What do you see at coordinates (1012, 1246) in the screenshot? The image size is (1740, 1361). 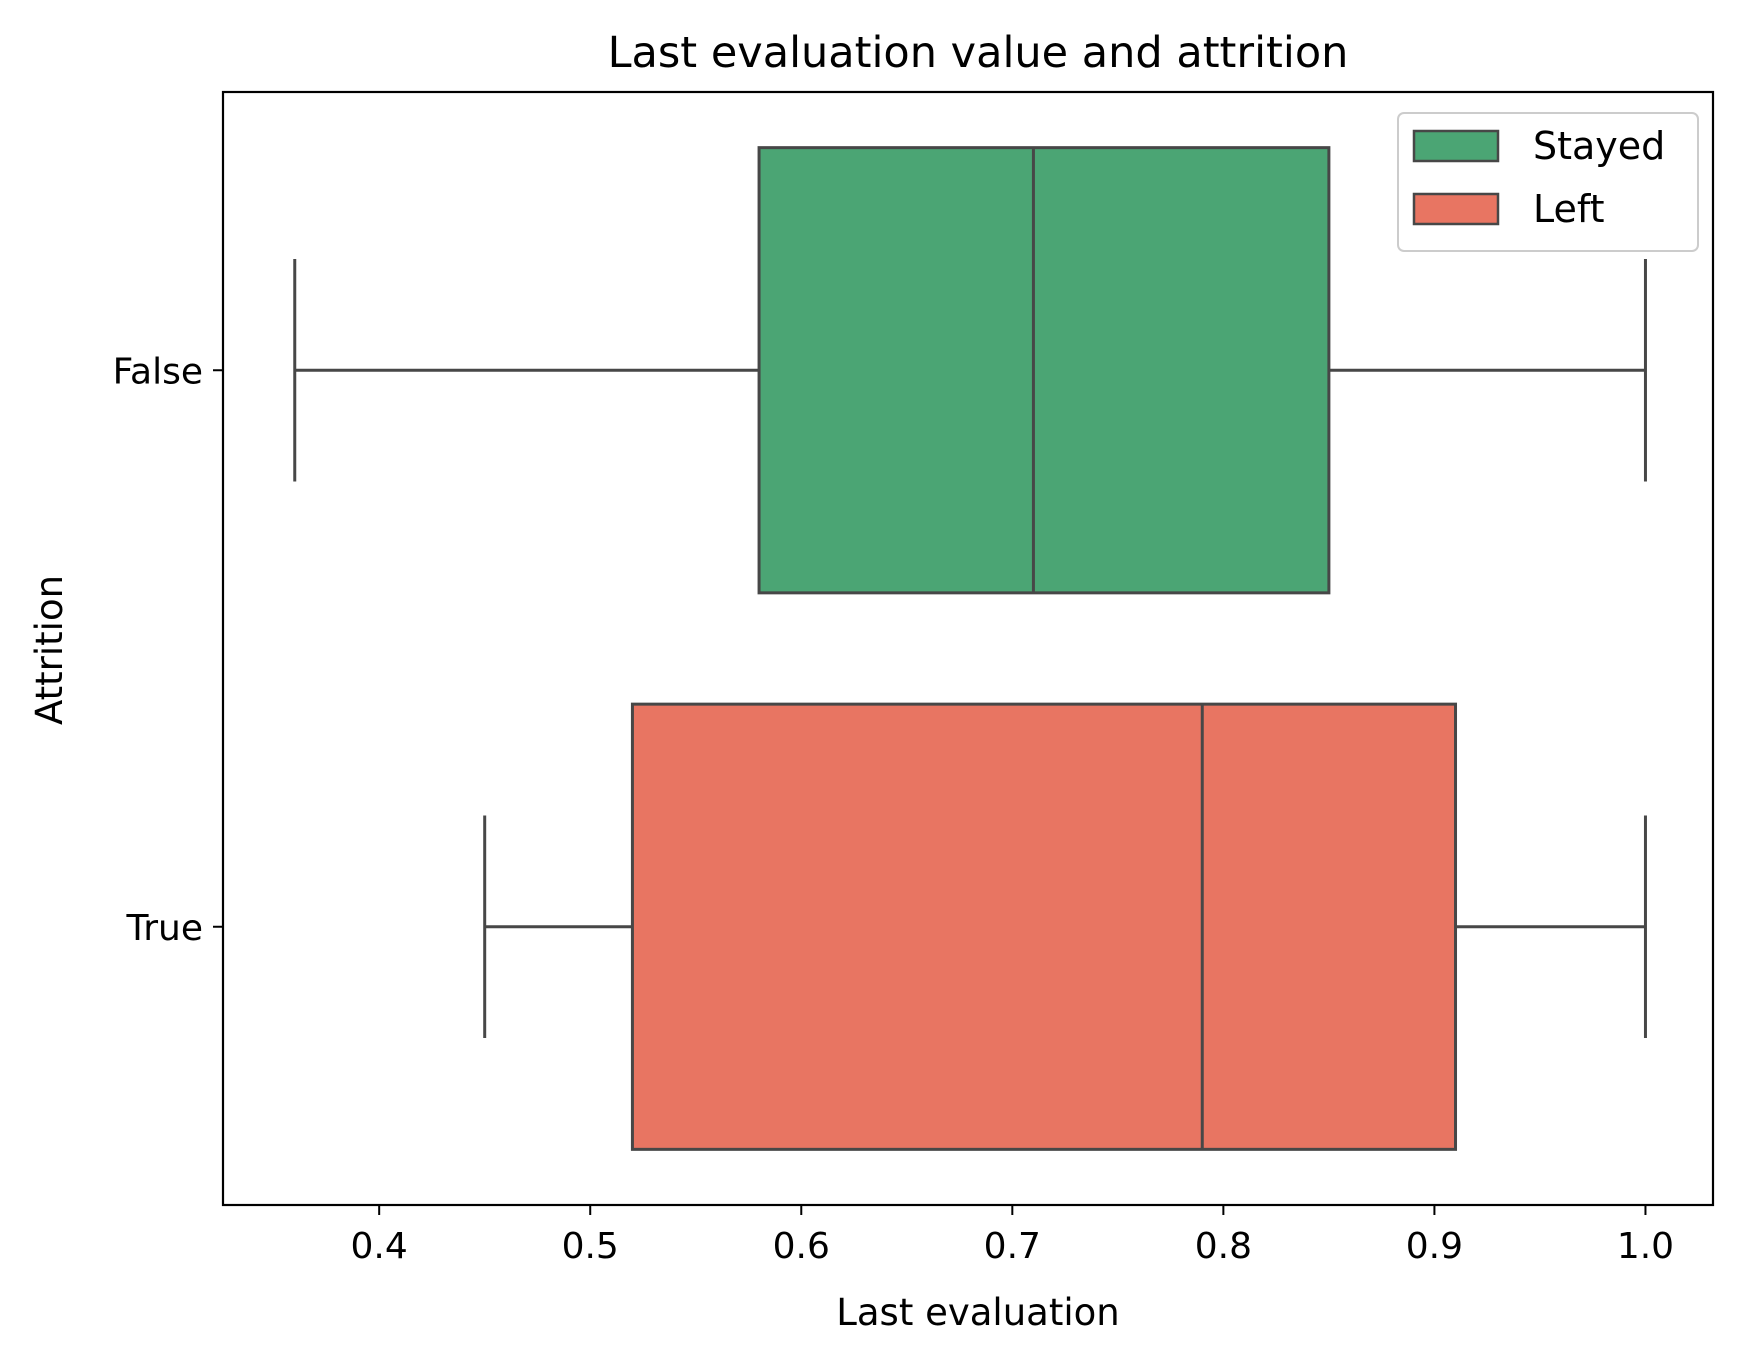 I see `x-tick-label: 0.7` at bounding box center [1012, 1246].